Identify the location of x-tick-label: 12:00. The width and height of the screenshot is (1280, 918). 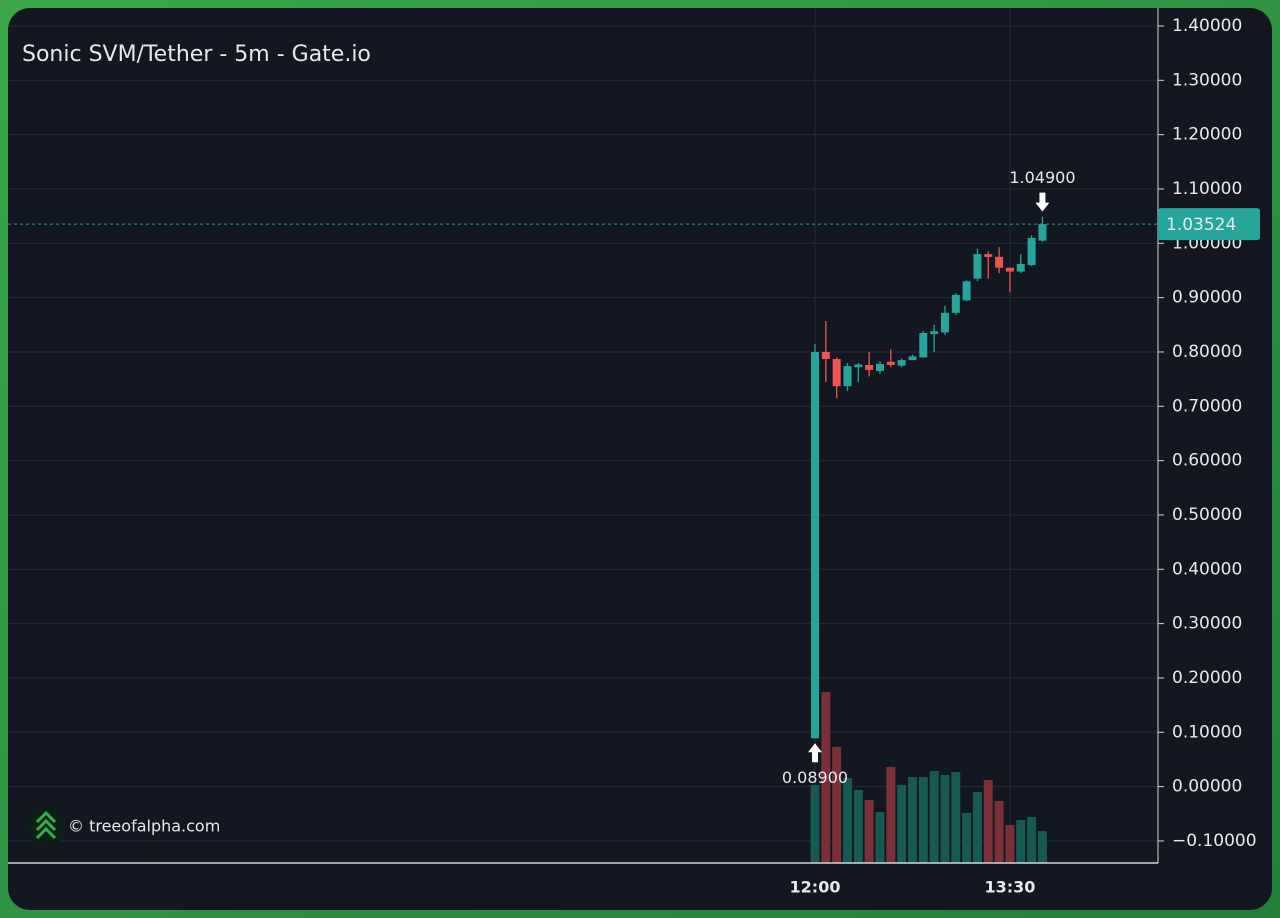
(815, 887).